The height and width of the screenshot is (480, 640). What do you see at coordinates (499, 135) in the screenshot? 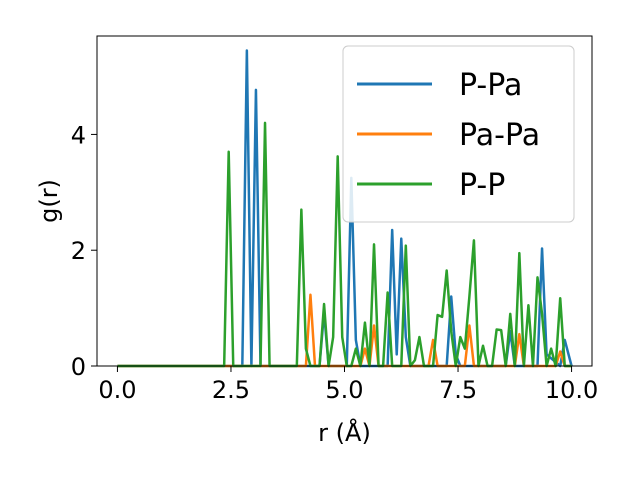
I see `legend-label: Pa-Pa` at bounding box center [499, 135].